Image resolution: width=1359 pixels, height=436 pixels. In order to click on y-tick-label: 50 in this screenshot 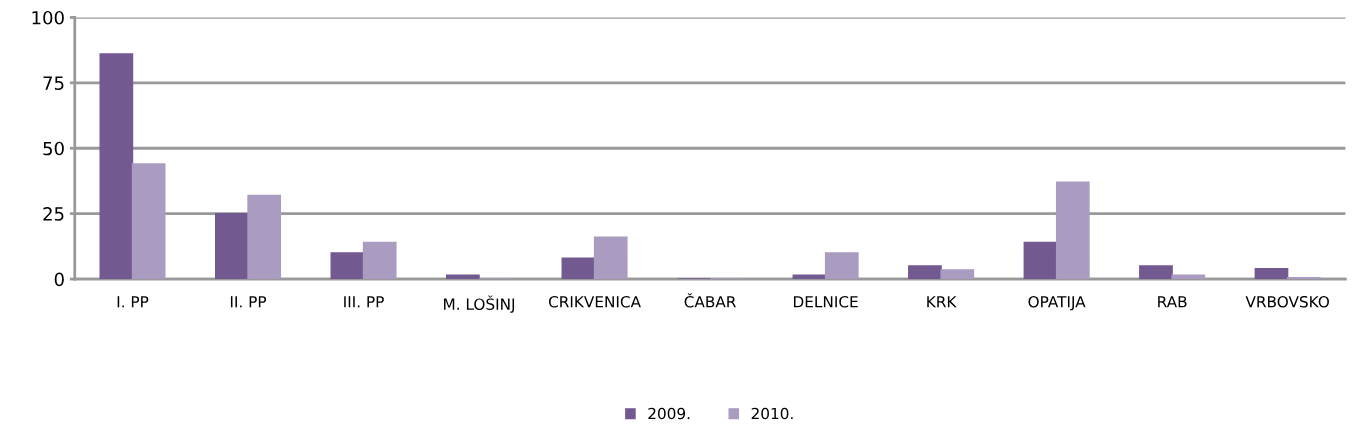, I will do `click(53, 148)`.